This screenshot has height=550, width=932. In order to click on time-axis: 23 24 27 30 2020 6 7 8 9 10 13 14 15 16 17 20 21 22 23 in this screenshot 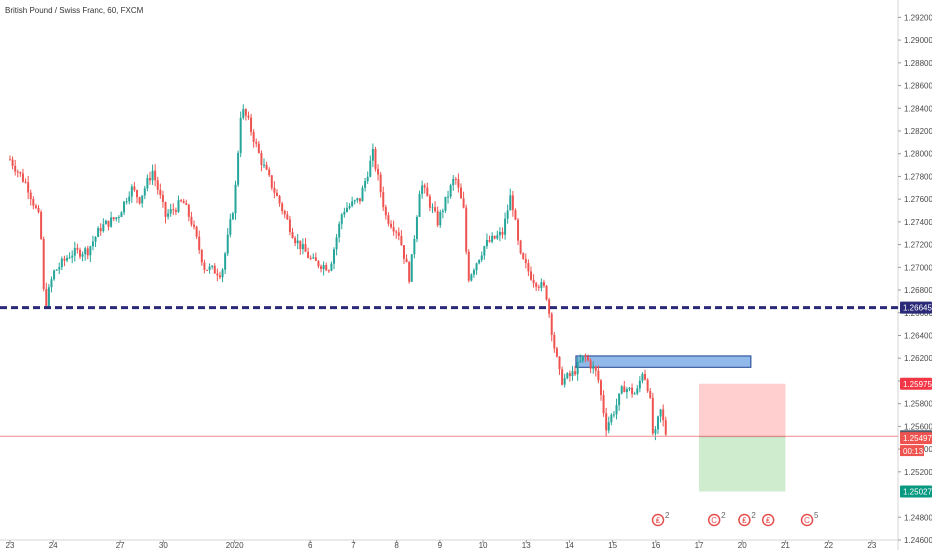, I will do `click(441, 545)`.